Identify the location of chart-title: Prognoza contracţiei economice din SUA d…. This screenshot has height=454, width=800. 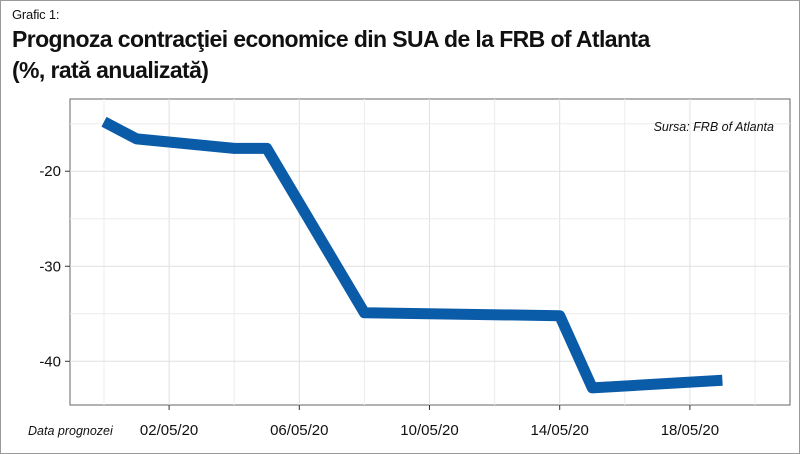
(331, 55).